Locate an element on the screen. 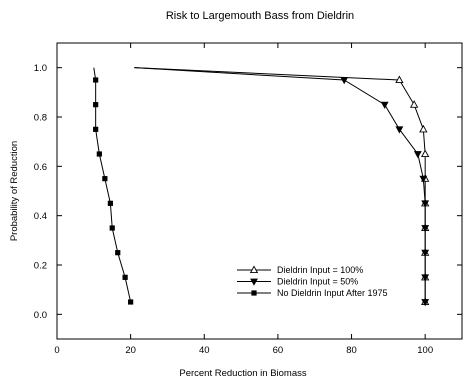 Image resolution: width=464 pixels, height=381 pixels. x-tick-label: 20 is located at coordinates (130, 350).